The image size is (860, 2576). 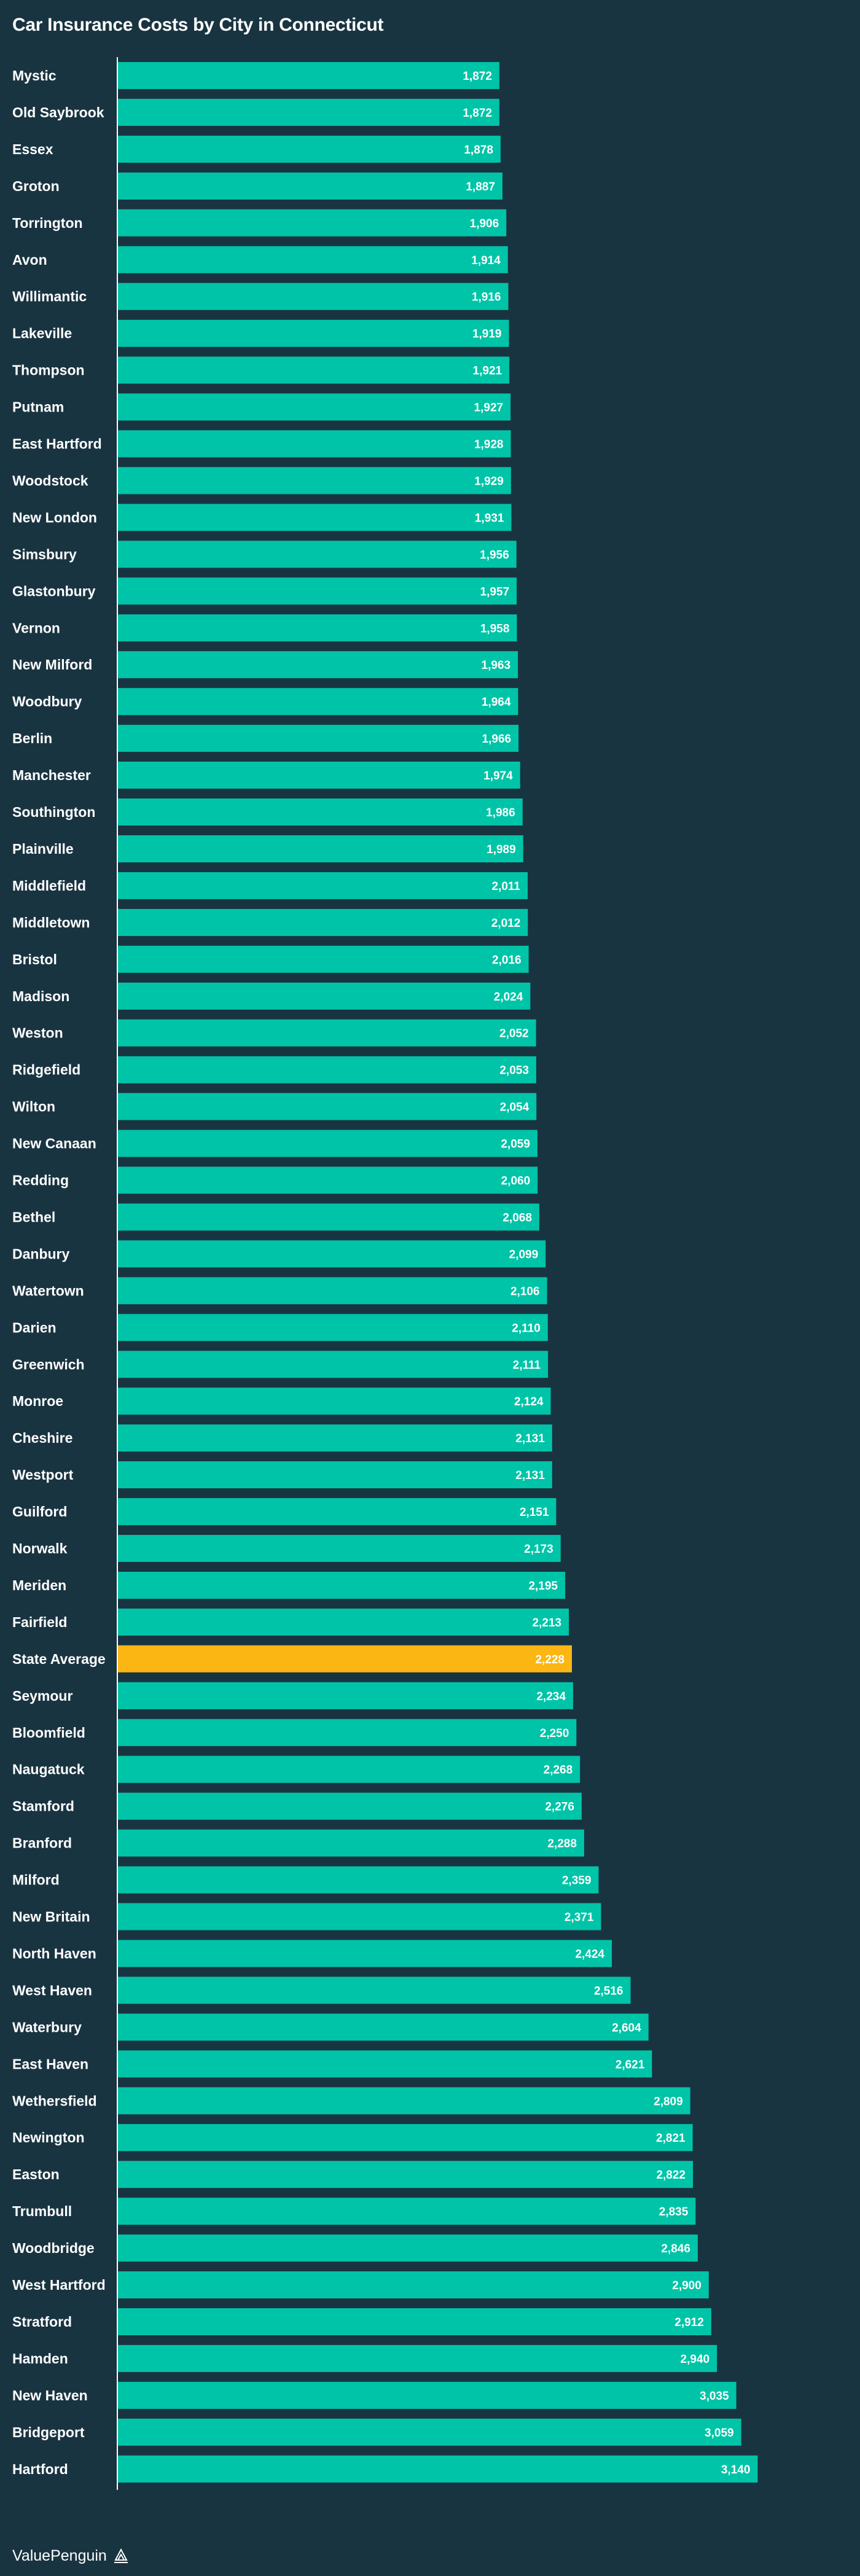 What do you see at coordinates (121, 2555) in the screenshot?
I see `valuepenguin-logo-icon` at bounding box center [121, 2555].